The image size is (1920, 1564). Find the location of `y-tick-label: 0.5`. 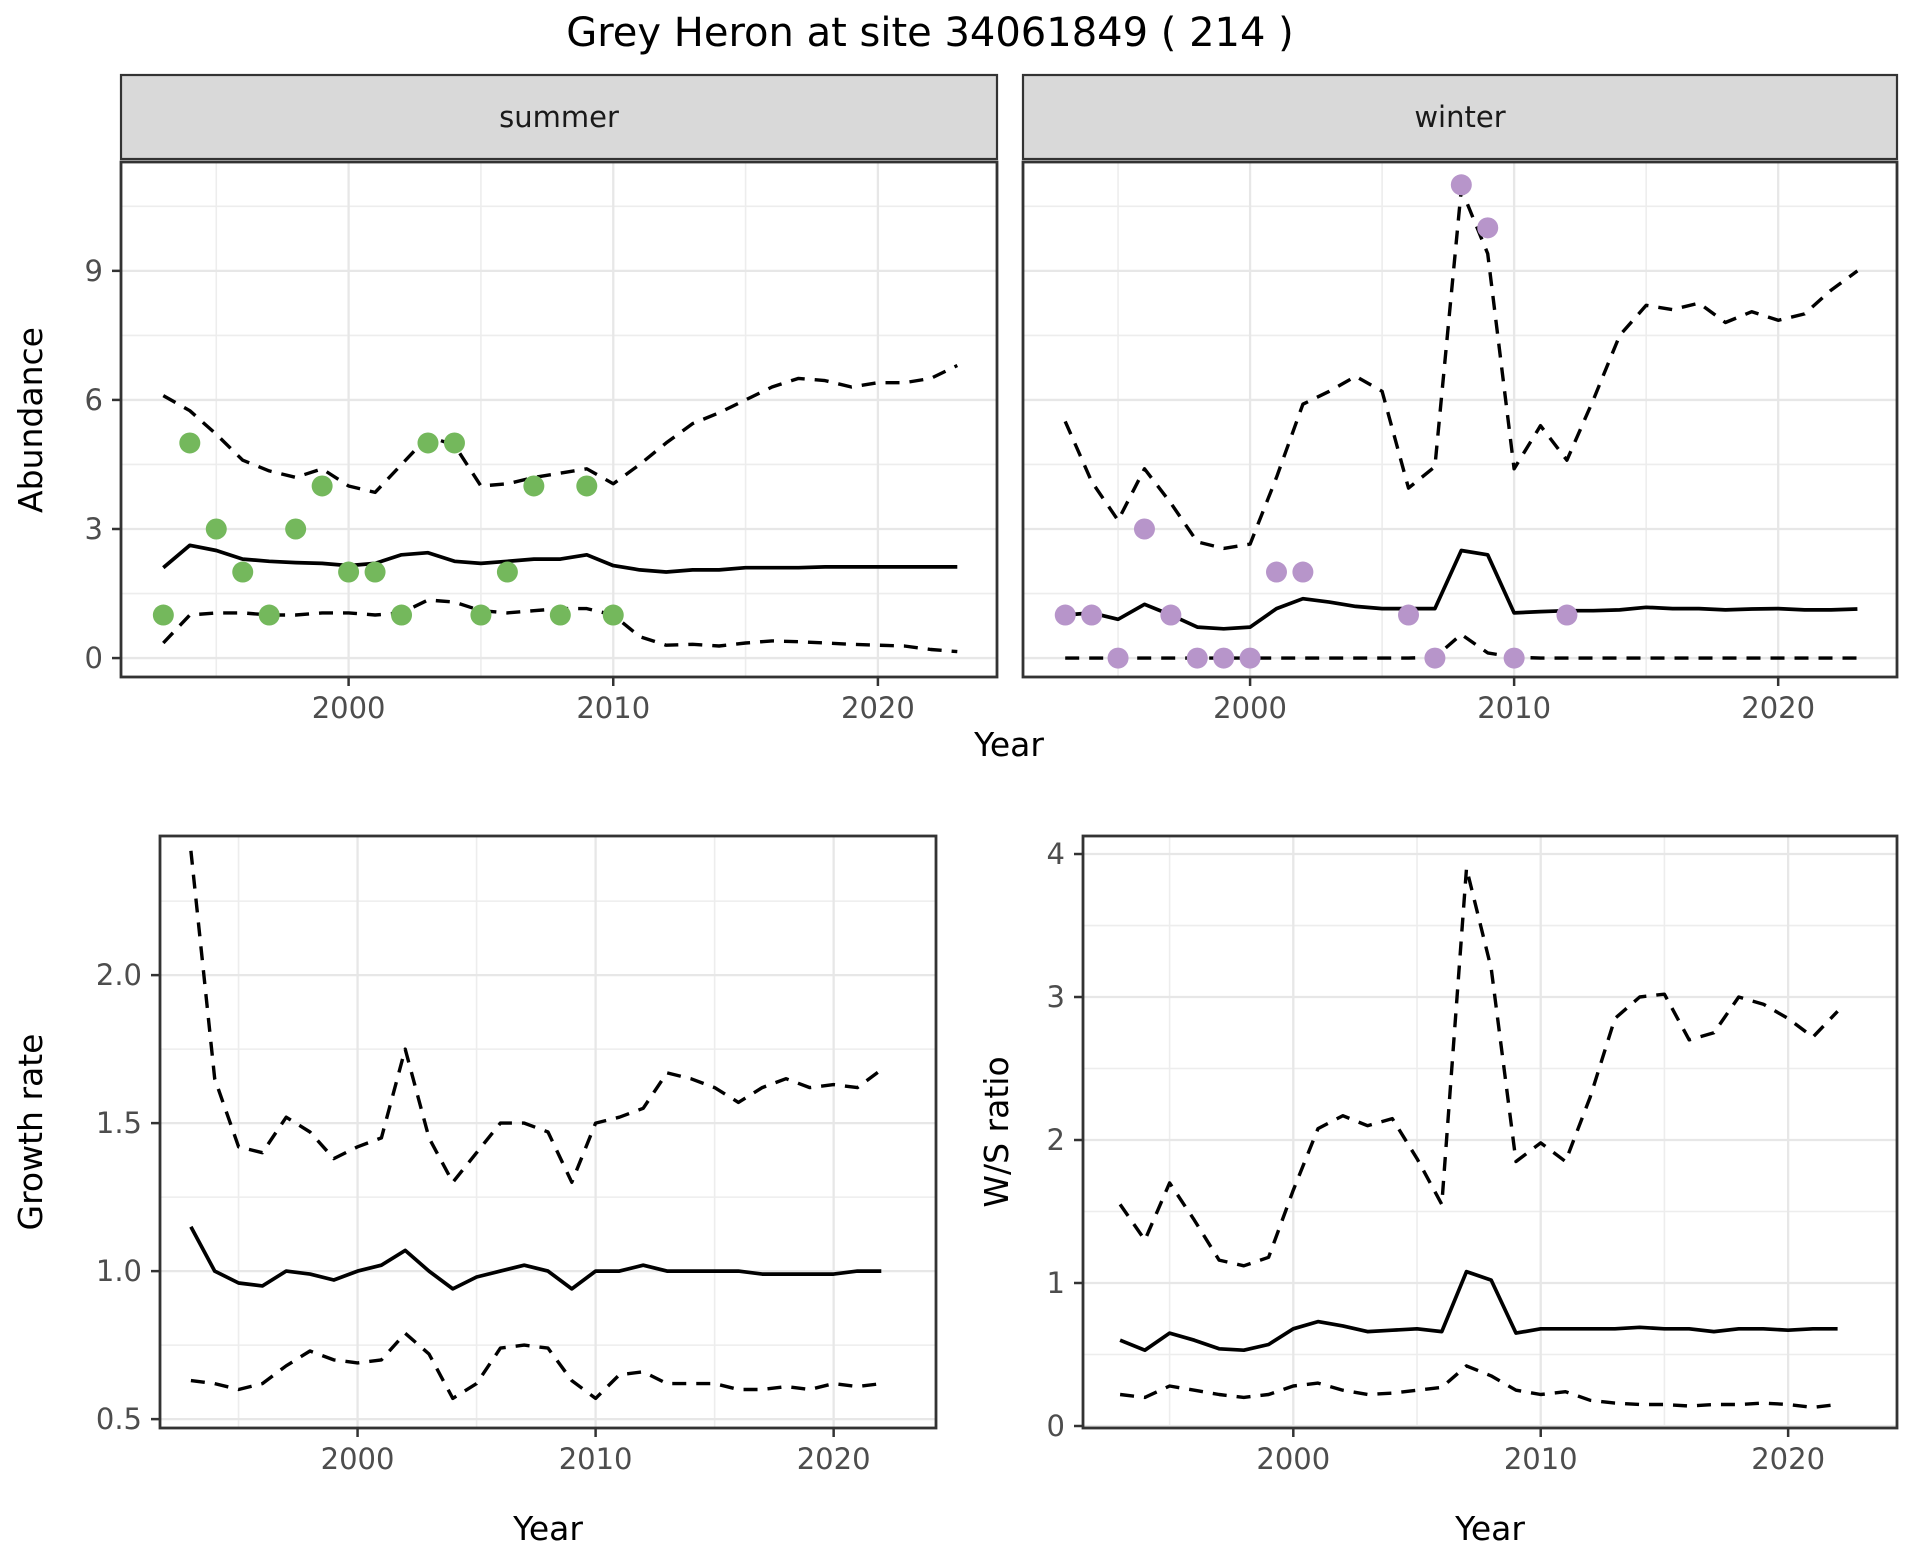

y-tick-label: 0.5 is located at coordinates (119, 1419).